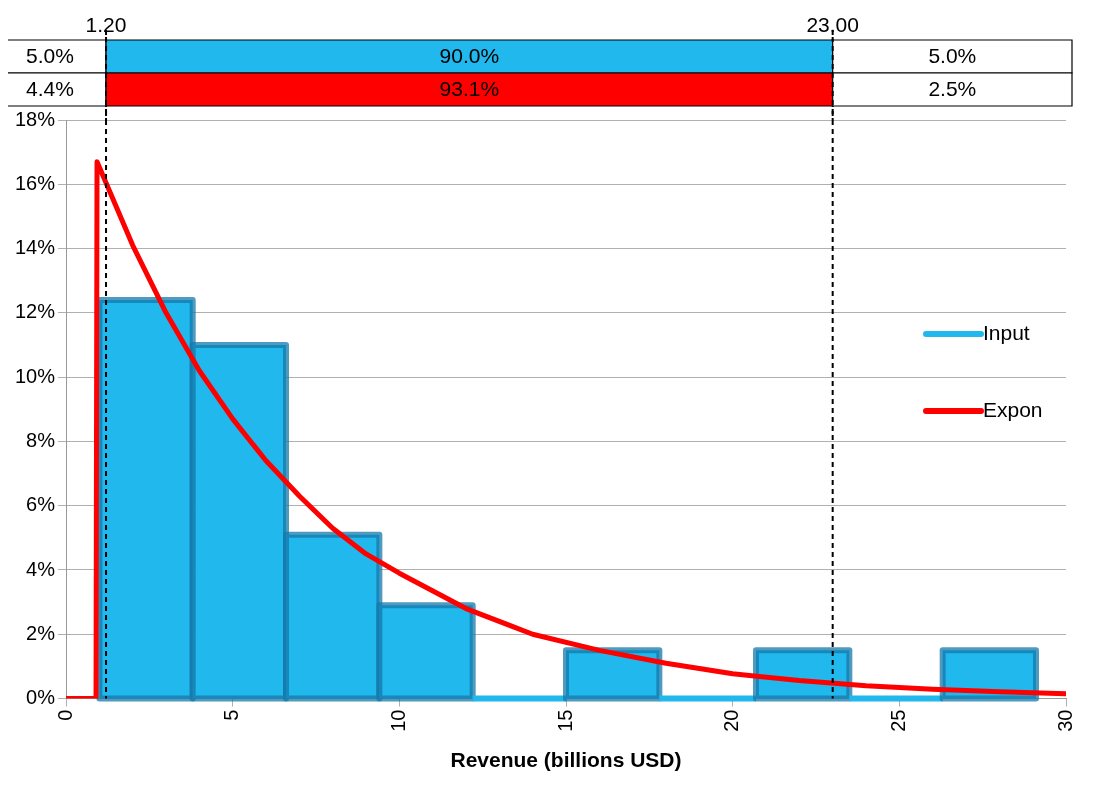 The image size is (1101, 785). Describe the element at coordinates (1064, 720) in the screenshot. I see `x-tick-label: 30` at that location.